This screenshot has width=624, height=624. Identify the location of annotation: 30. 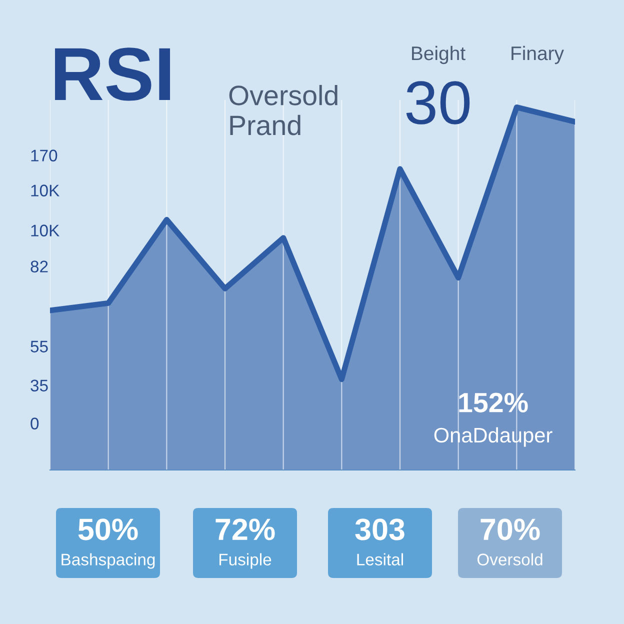
(438, 102).